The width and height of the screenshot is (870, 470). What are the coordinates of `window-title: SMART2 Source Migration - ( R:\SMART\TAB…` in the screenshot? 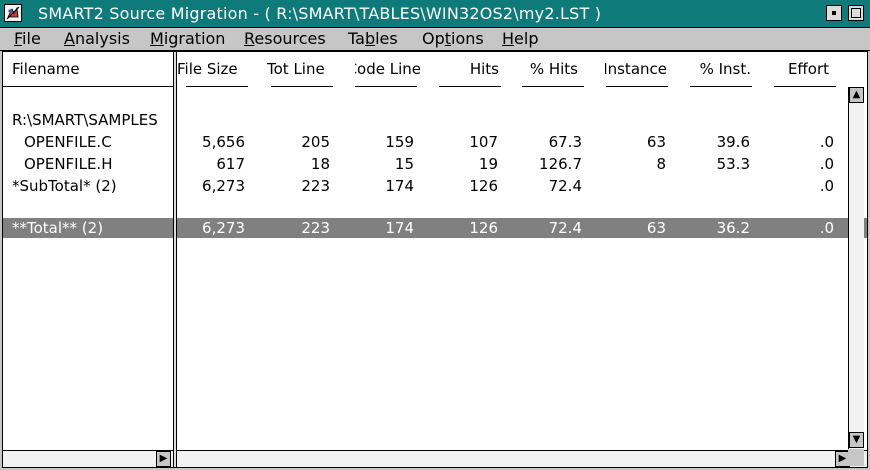 It's located at (320, 13).